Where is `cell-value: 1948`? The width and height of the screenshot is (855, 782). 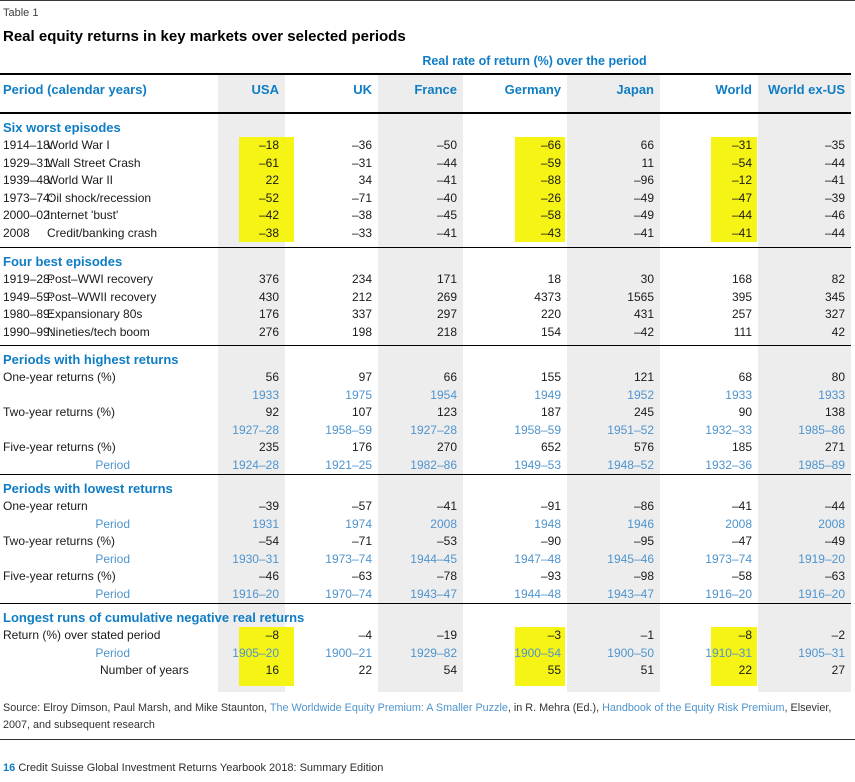 cell-value: 1948 is located at coordinates (547, 523).